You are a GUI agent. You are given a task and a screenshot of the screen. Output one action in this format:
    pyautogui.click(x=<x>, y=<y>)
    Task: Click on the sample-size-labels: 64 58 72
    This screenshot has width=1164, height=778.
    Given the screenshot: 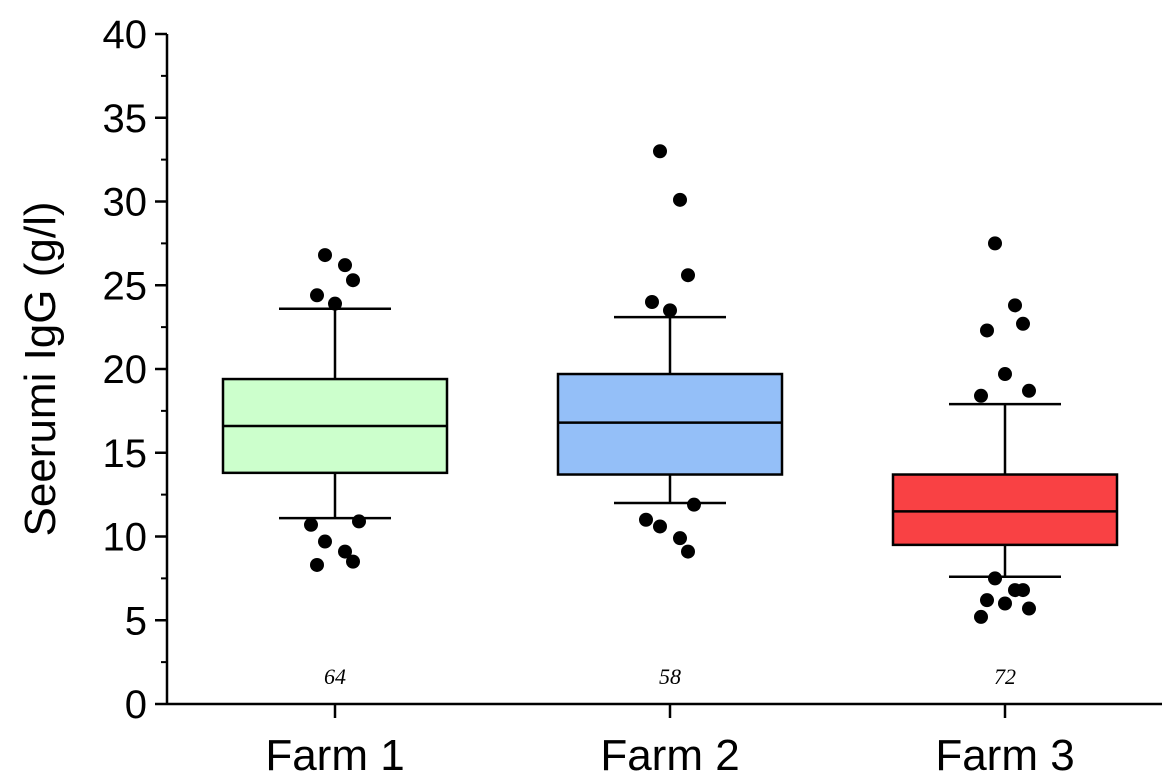 What is the action you would take?
    pyautogui.click(x=670, y=676)
    